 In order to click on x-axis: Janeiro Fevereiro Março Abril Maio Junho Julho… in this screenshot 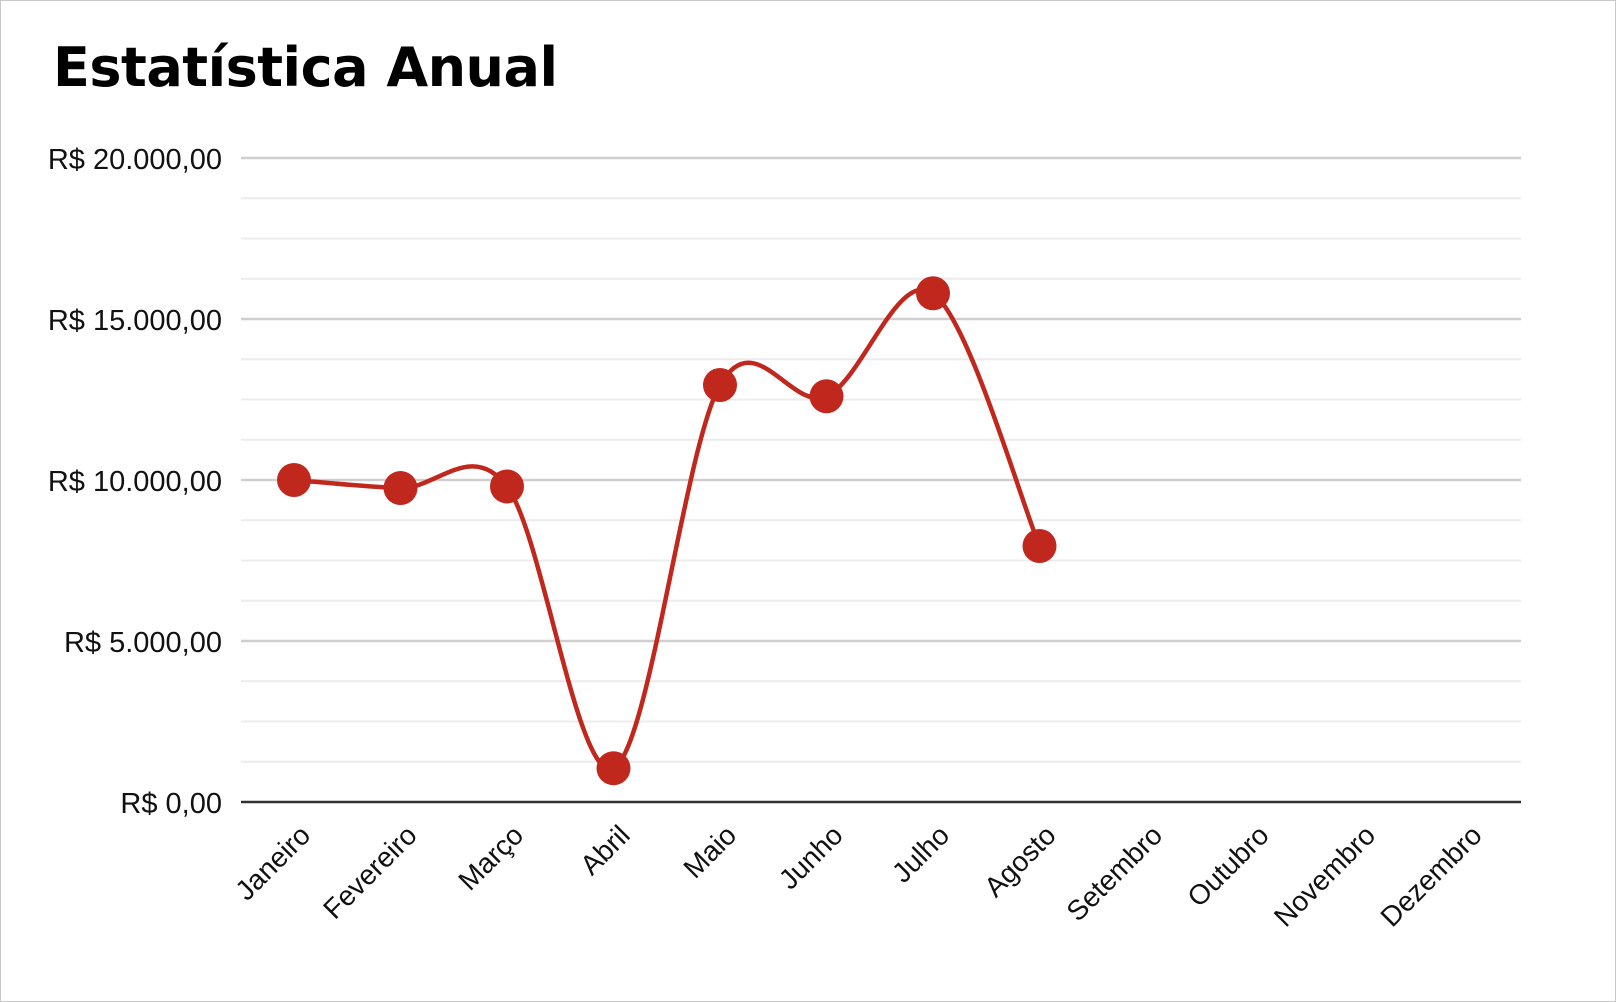, I will do `click(858, 875)`.